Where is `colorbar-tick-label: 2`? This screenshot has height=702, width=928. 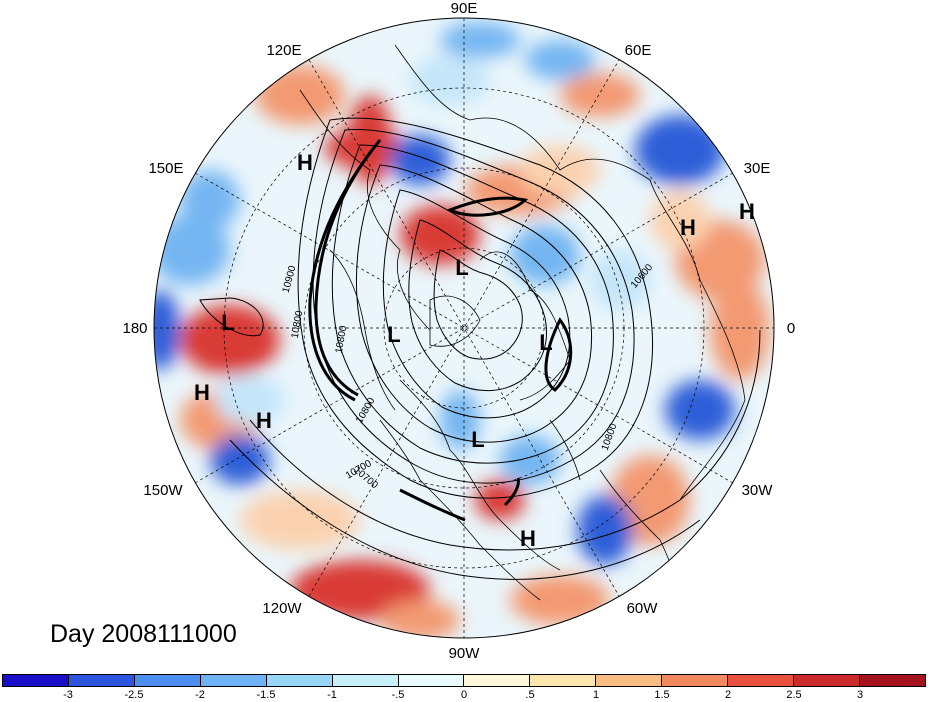 colorbar-tick-label: 2 is located at coordinates (728, 695).